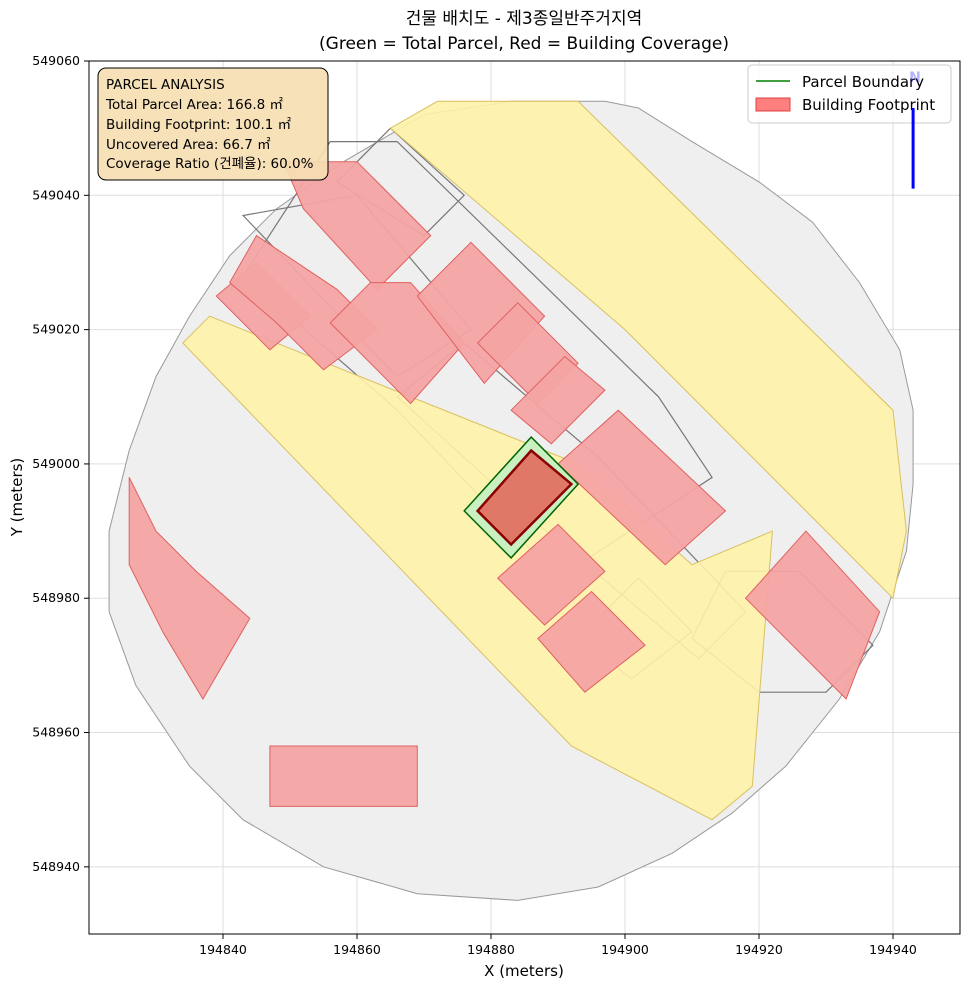 The width and height of the screenshot is (968, 990). What do you see at coordinates (56, 463) in the screenshot?
I see `y-tick-label: 549000` at bounding box center [56, 463].